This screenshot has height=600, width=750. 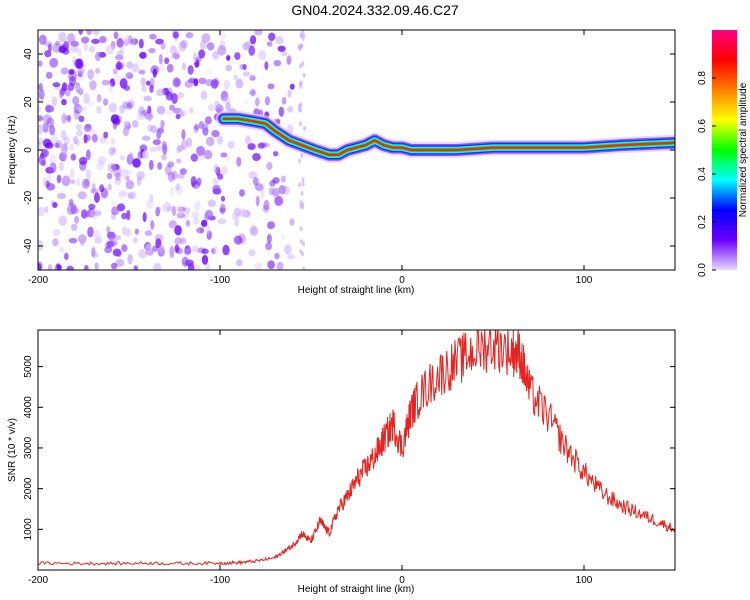 What do you see at coordinates (12, 450) in the screenshot?
I see `snr-y-label: SNR (10 * v/v)` at bounding box center [12, 450].